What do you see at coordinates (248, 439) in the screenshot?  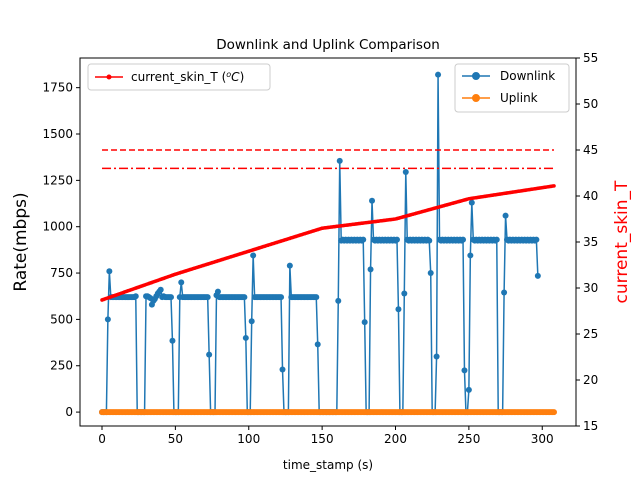 I see `x-tick-label: 100` at bounding box center [248, 439].